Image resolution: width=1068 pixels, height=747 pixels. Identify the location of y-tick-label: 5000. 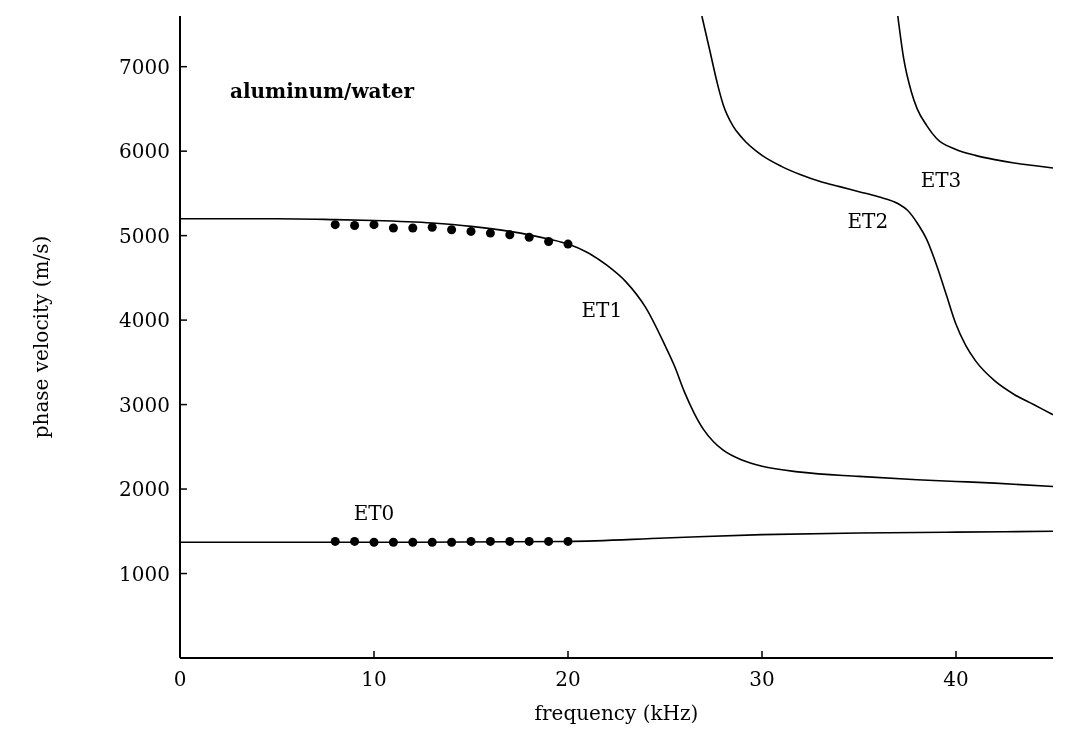
(144, 235).